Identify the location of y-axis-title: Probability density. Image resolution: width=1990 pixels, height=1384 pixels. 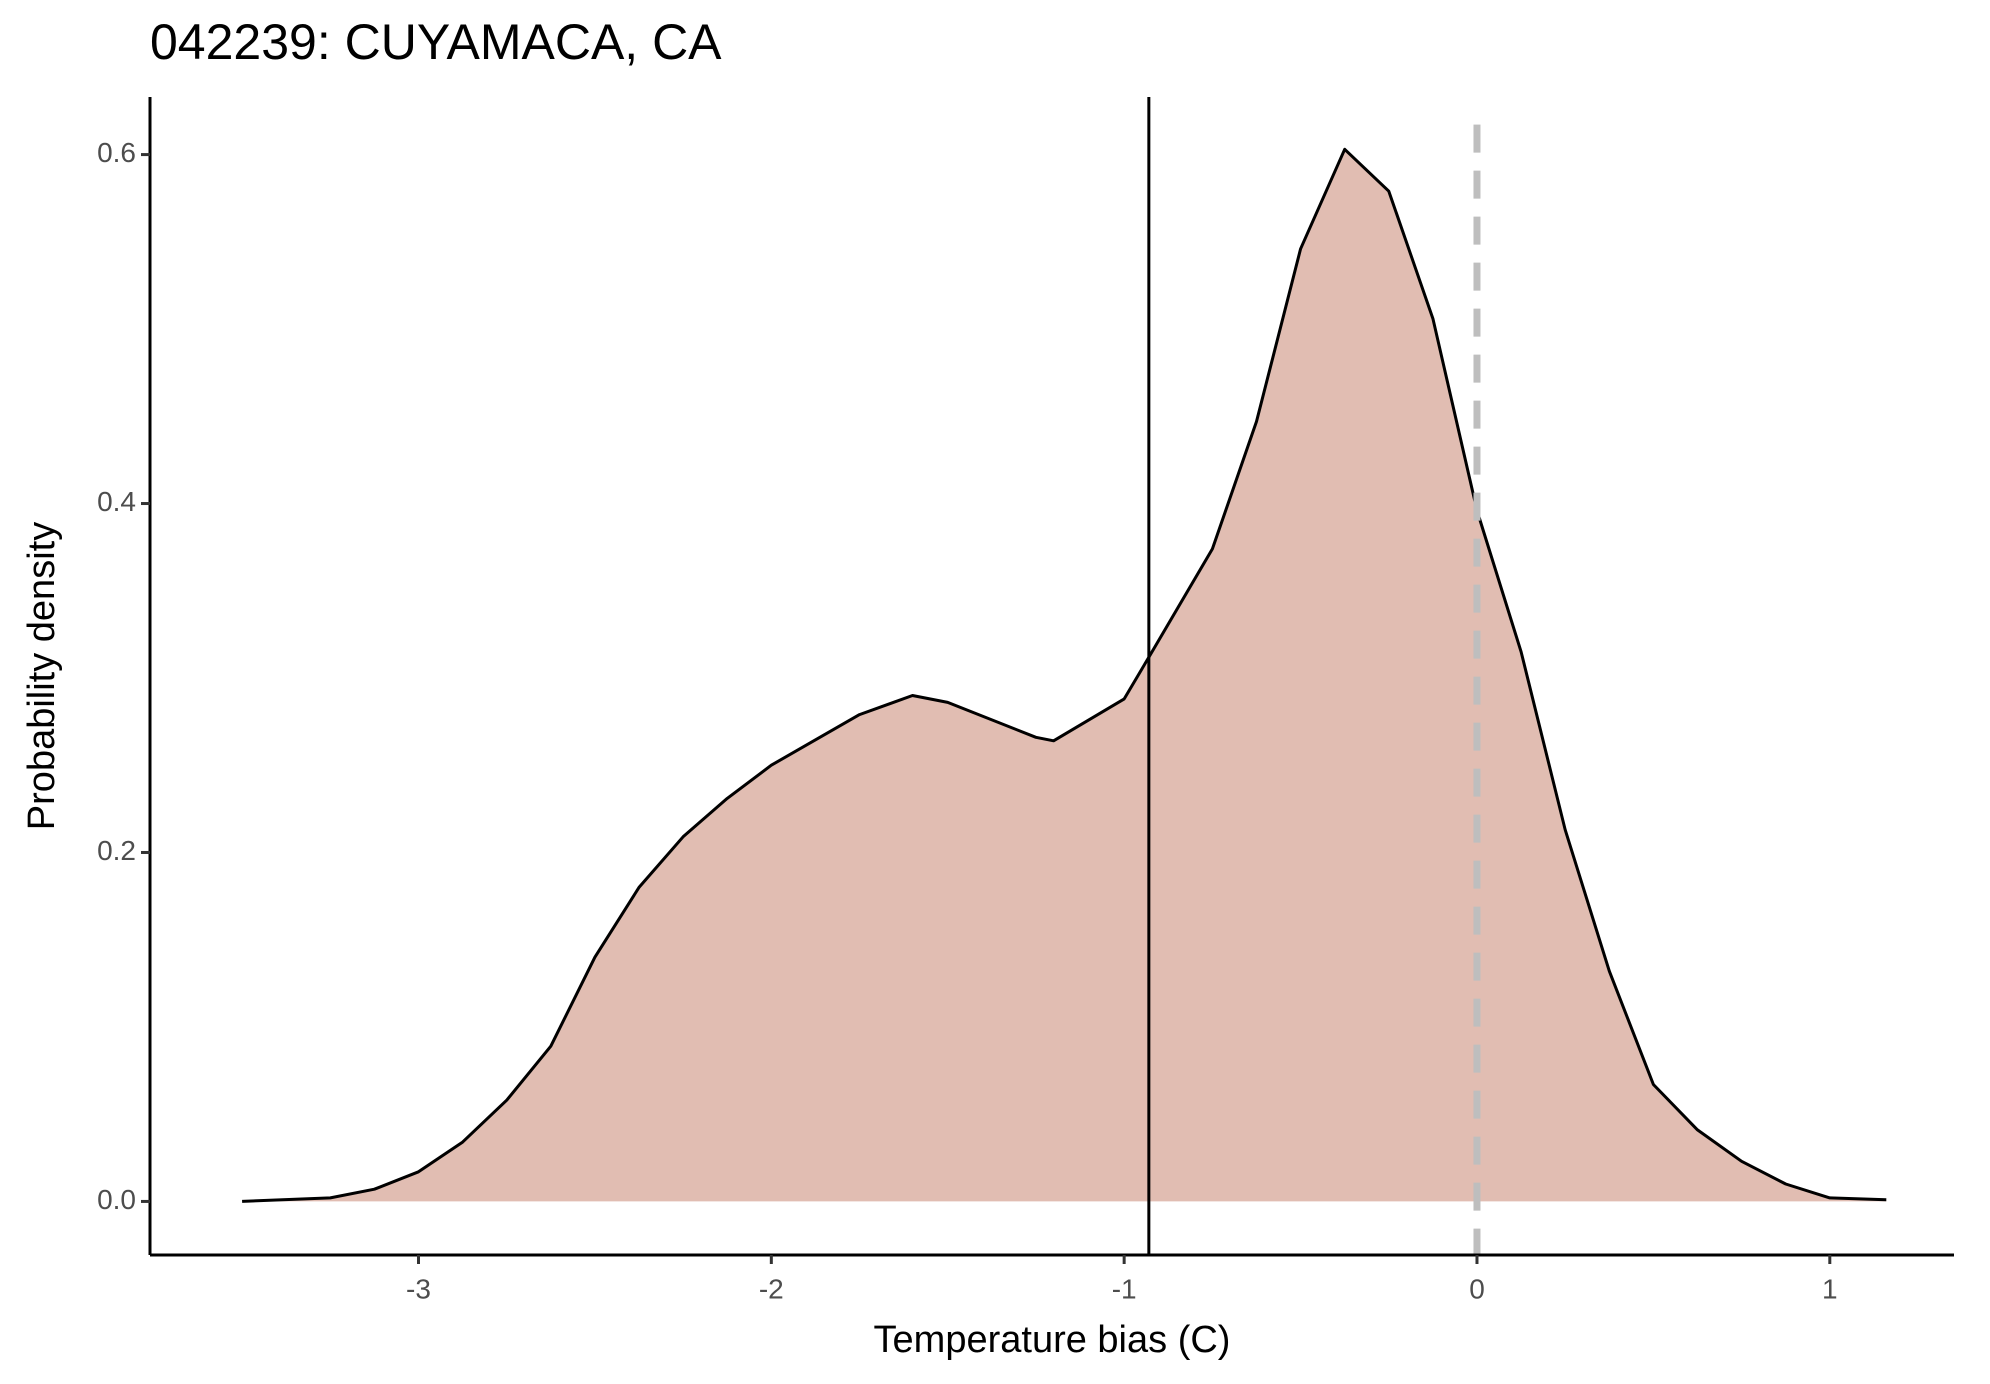
(42, 676).